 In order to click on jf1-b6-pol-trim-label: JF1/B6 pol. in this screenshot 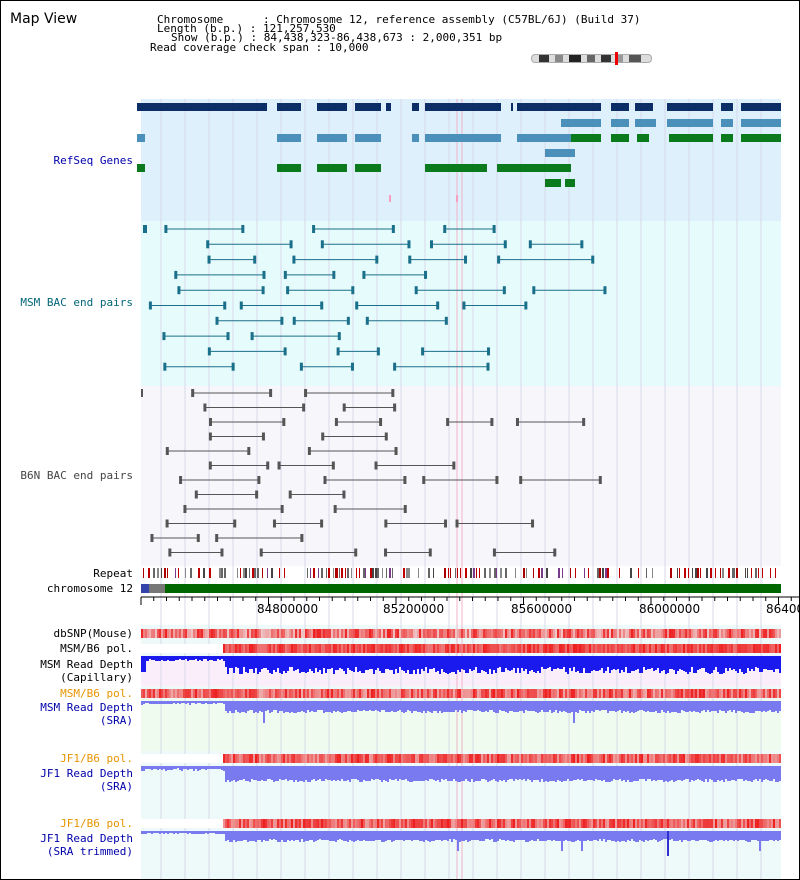, I will do `click(96, 823)`.